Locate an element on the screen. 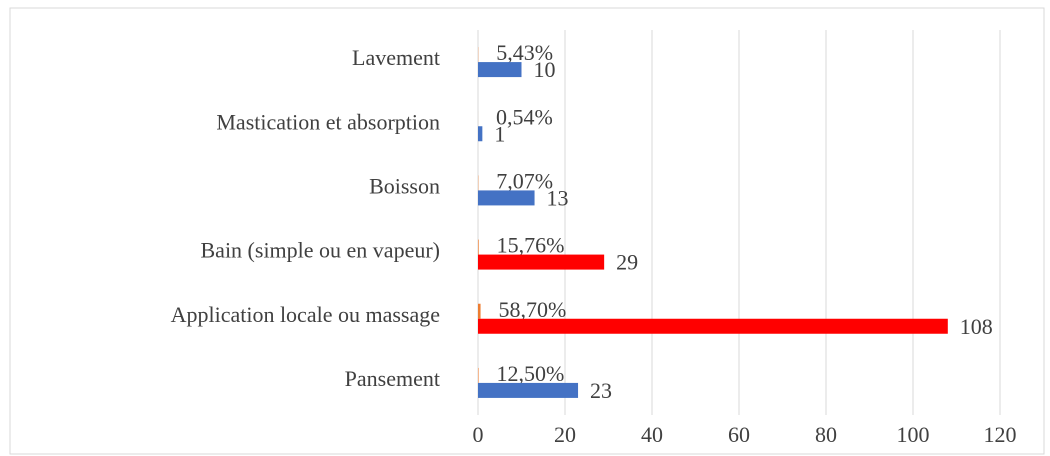 The image size is (1050, 456). x-tick-label: 40 is located at coordinates (652, 434).